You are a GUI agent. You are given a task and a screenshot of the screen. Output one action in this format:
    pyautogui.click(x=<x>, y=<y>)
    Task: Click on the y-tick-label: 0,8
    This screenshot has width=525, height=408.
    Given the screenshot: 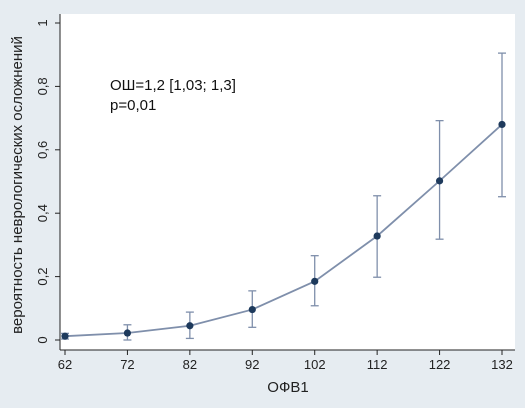 What is the action you would take?
    pyautogui.click(x=42, y=86)
    